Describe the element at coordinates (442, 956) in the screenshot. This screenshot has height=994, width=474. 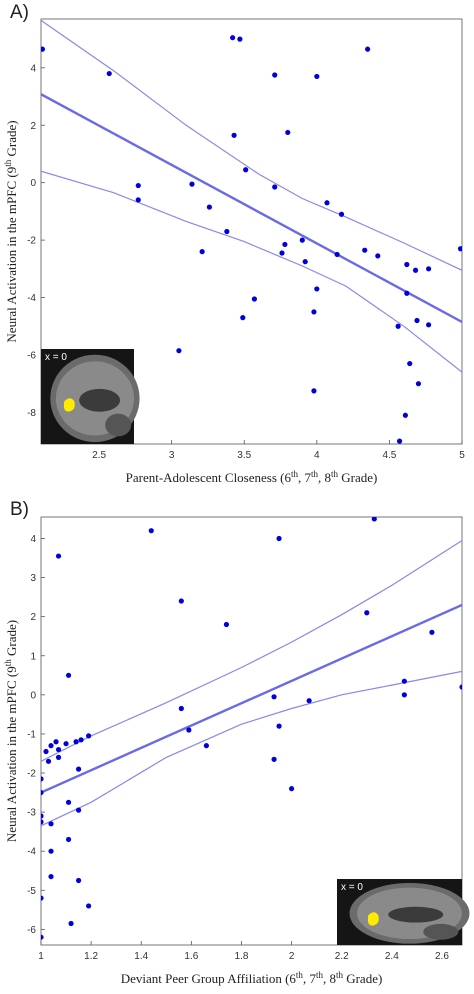
I see `b-x-tick-label-8: 2.6` at that location.